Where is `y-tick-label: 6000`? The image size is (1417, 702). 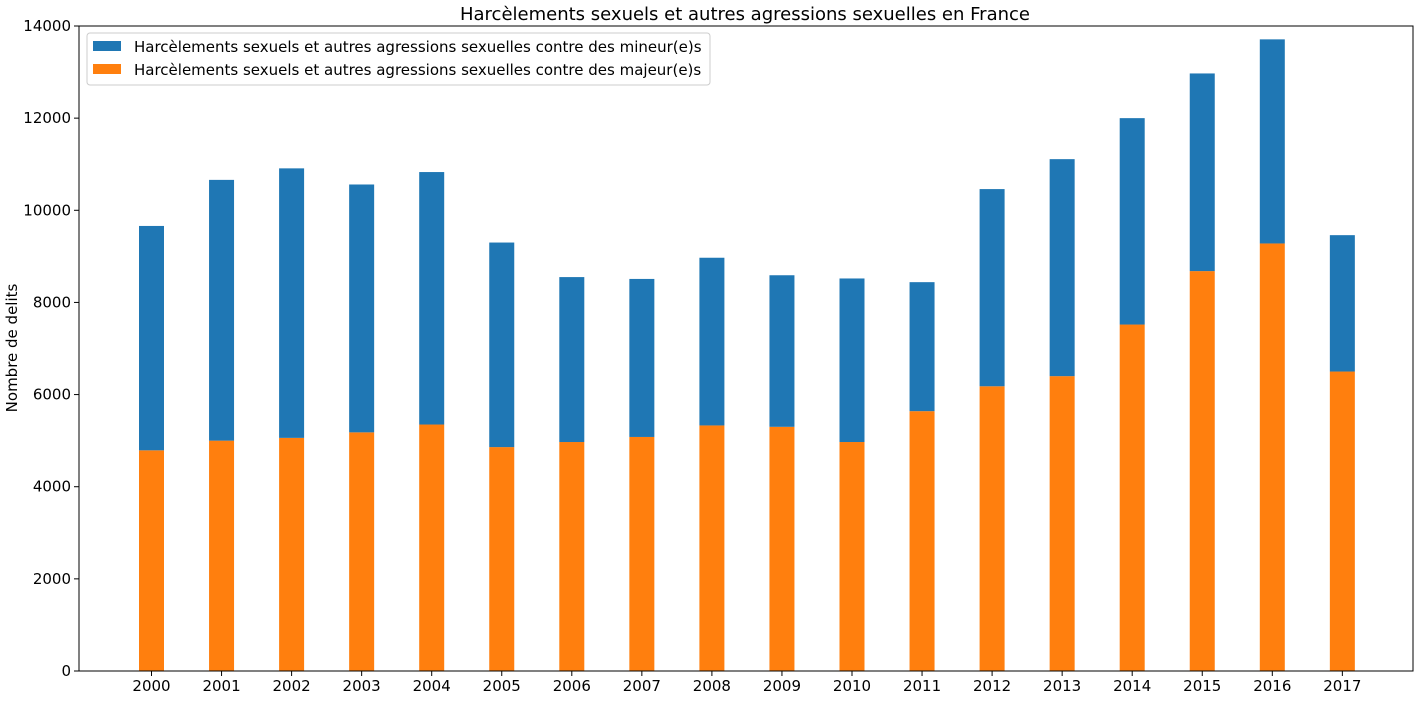
y-tick-label: 6000 is located at coordinates (52, 395).